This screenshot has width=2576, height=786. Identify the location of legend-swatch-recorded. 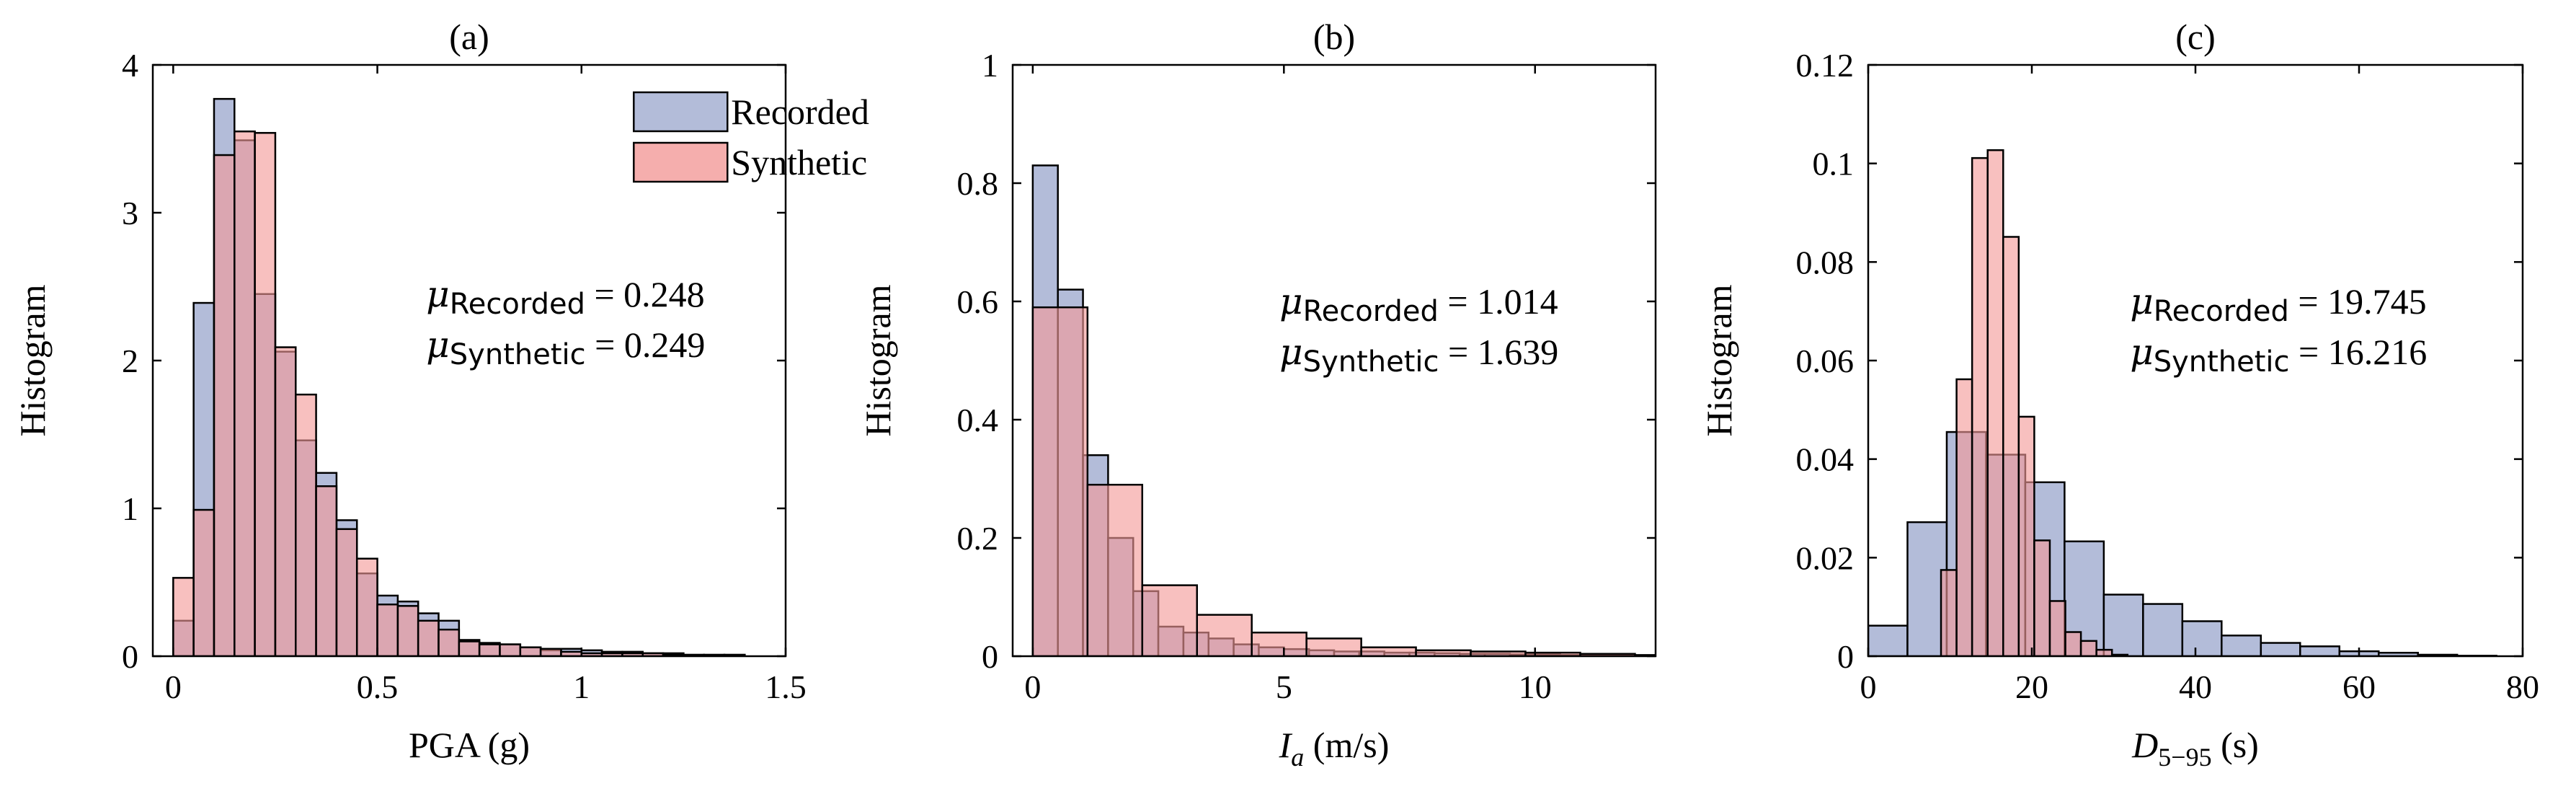
(681, 112).